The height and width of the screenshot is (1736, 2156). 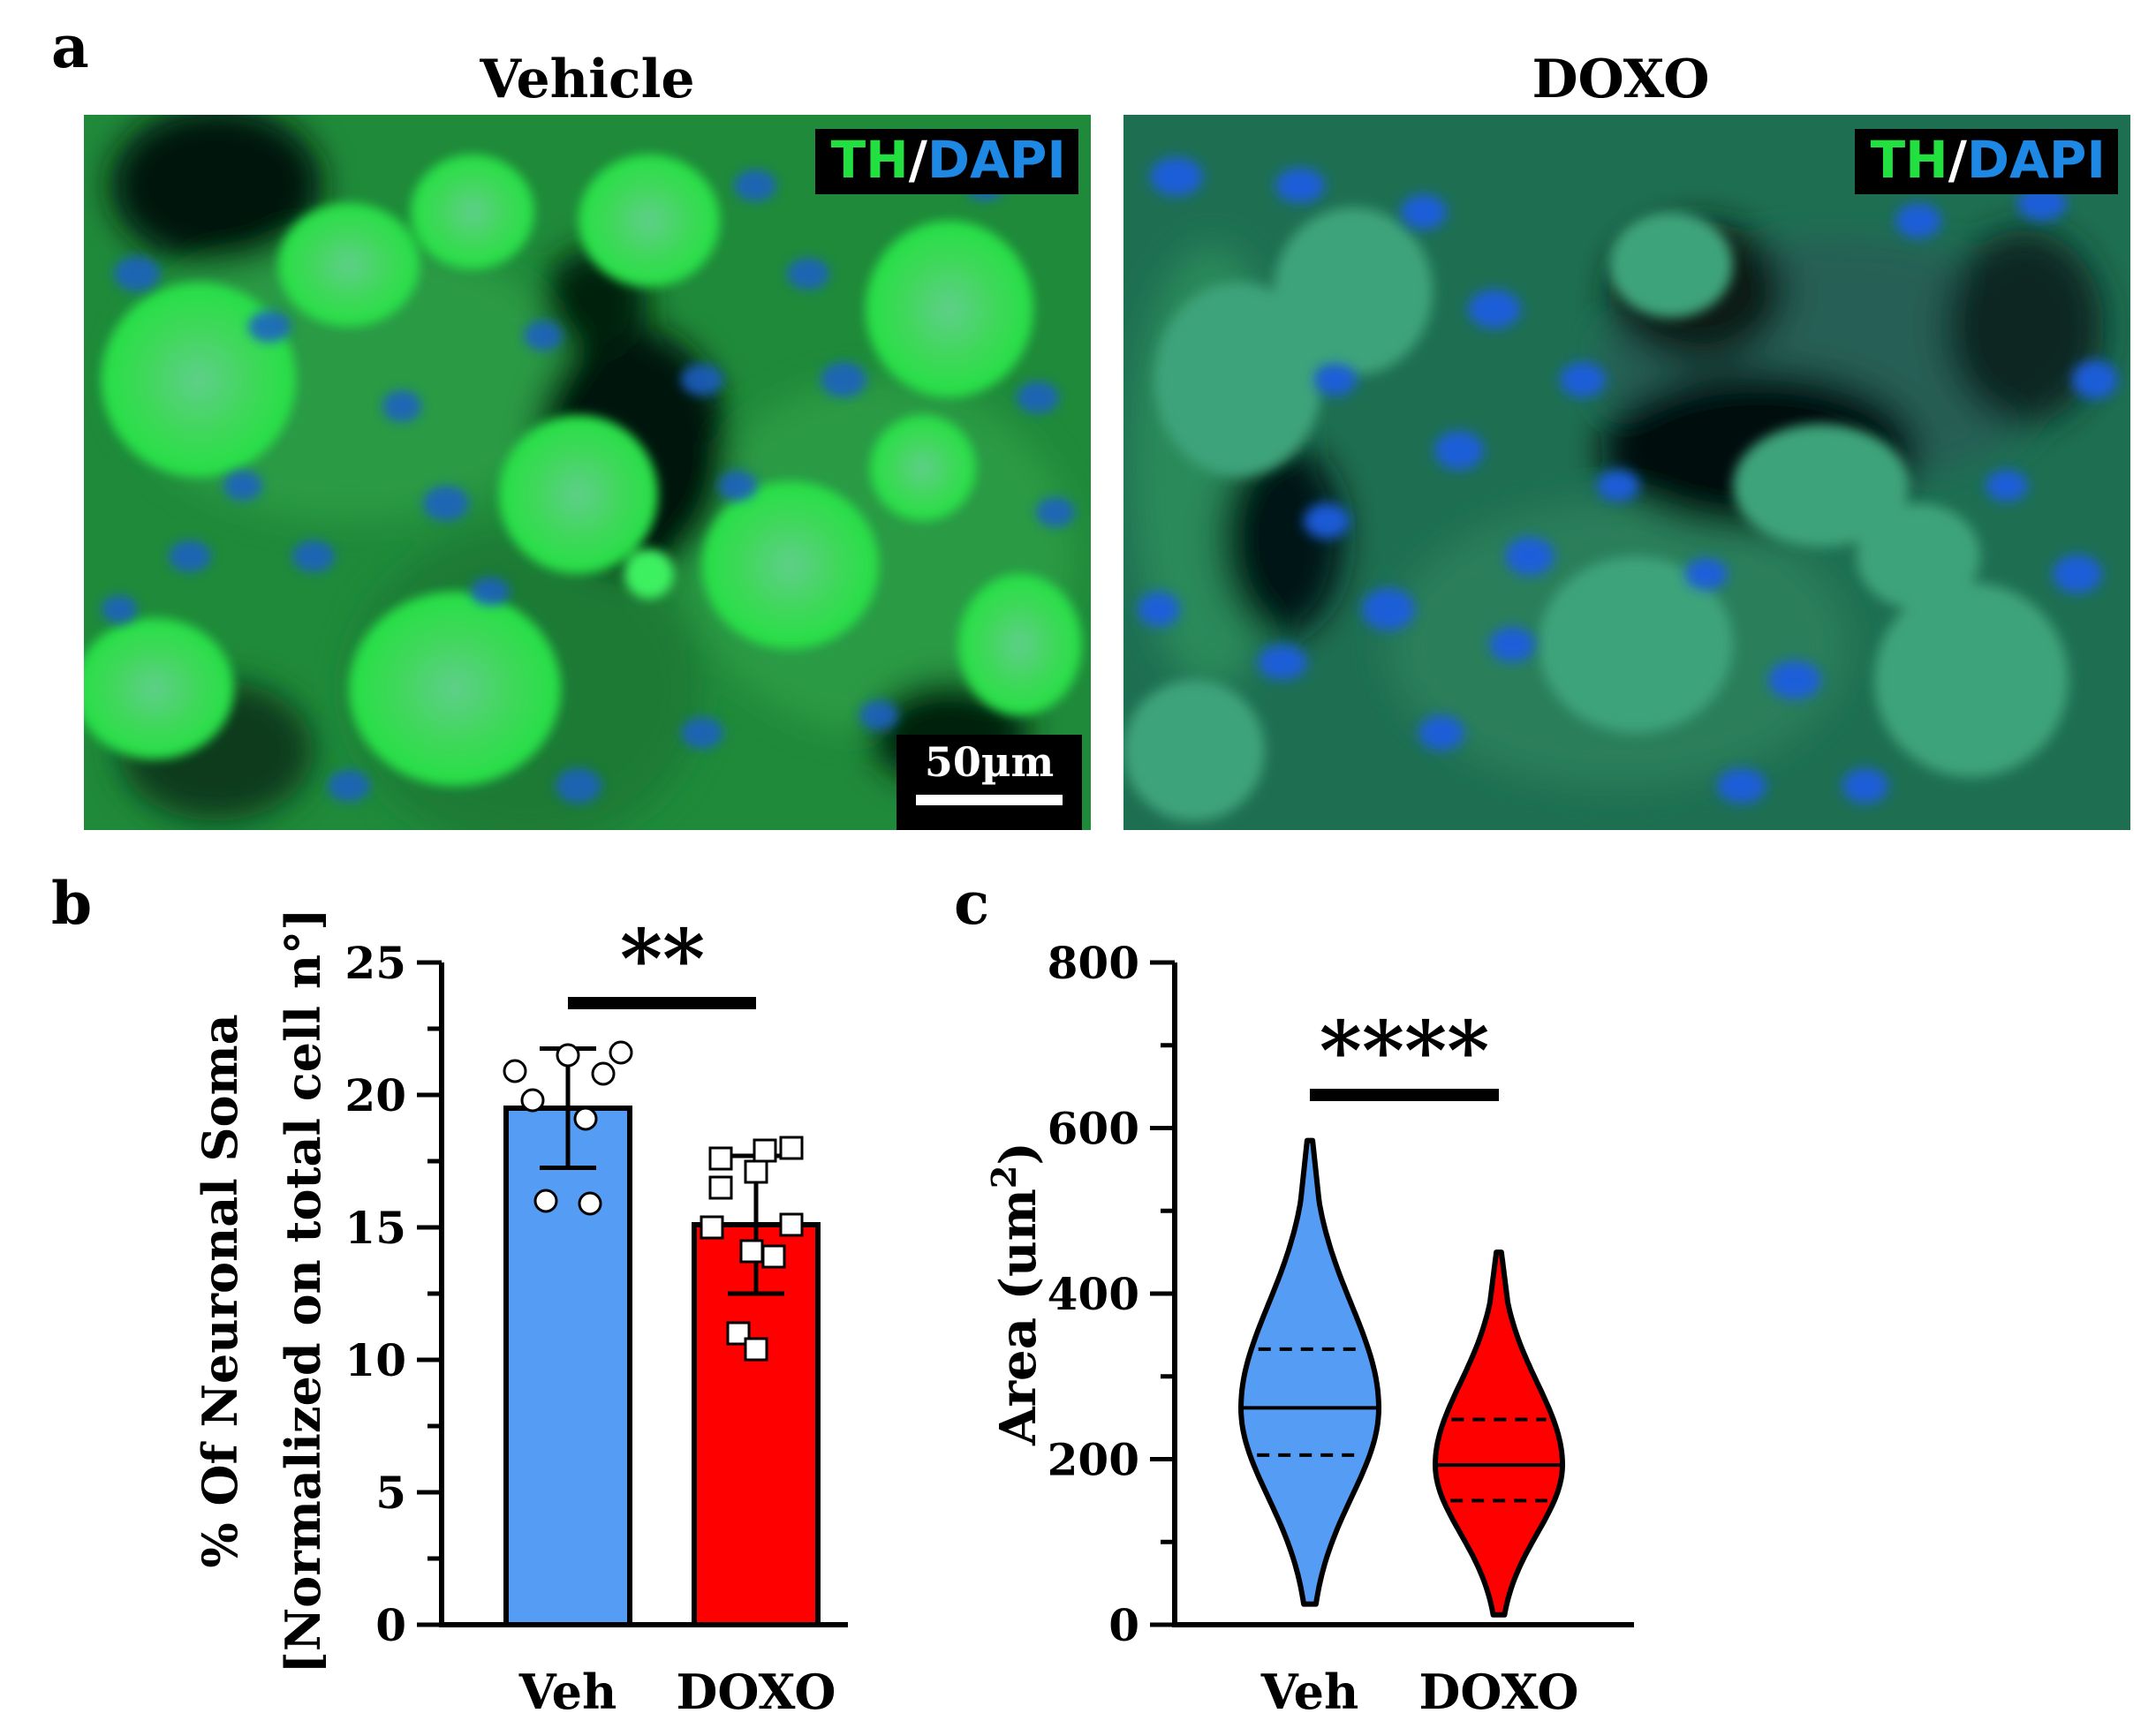 I want to click on scale-bar-label: 50µm, so click(x=989, y=762).